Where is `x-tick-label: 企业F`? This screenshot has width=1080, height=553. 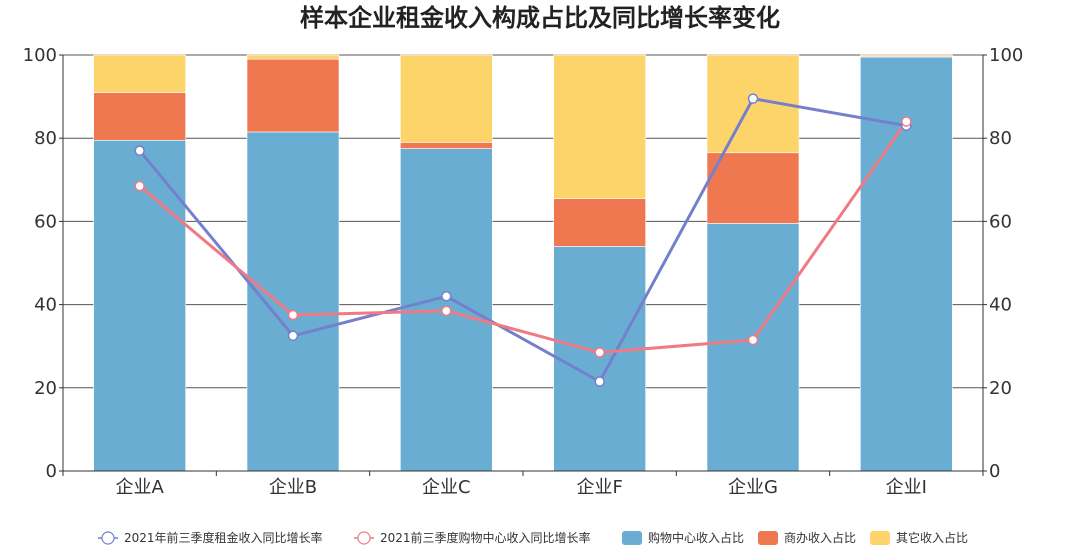 x-tick-label: 企业F is located at coordinates (599, 487).